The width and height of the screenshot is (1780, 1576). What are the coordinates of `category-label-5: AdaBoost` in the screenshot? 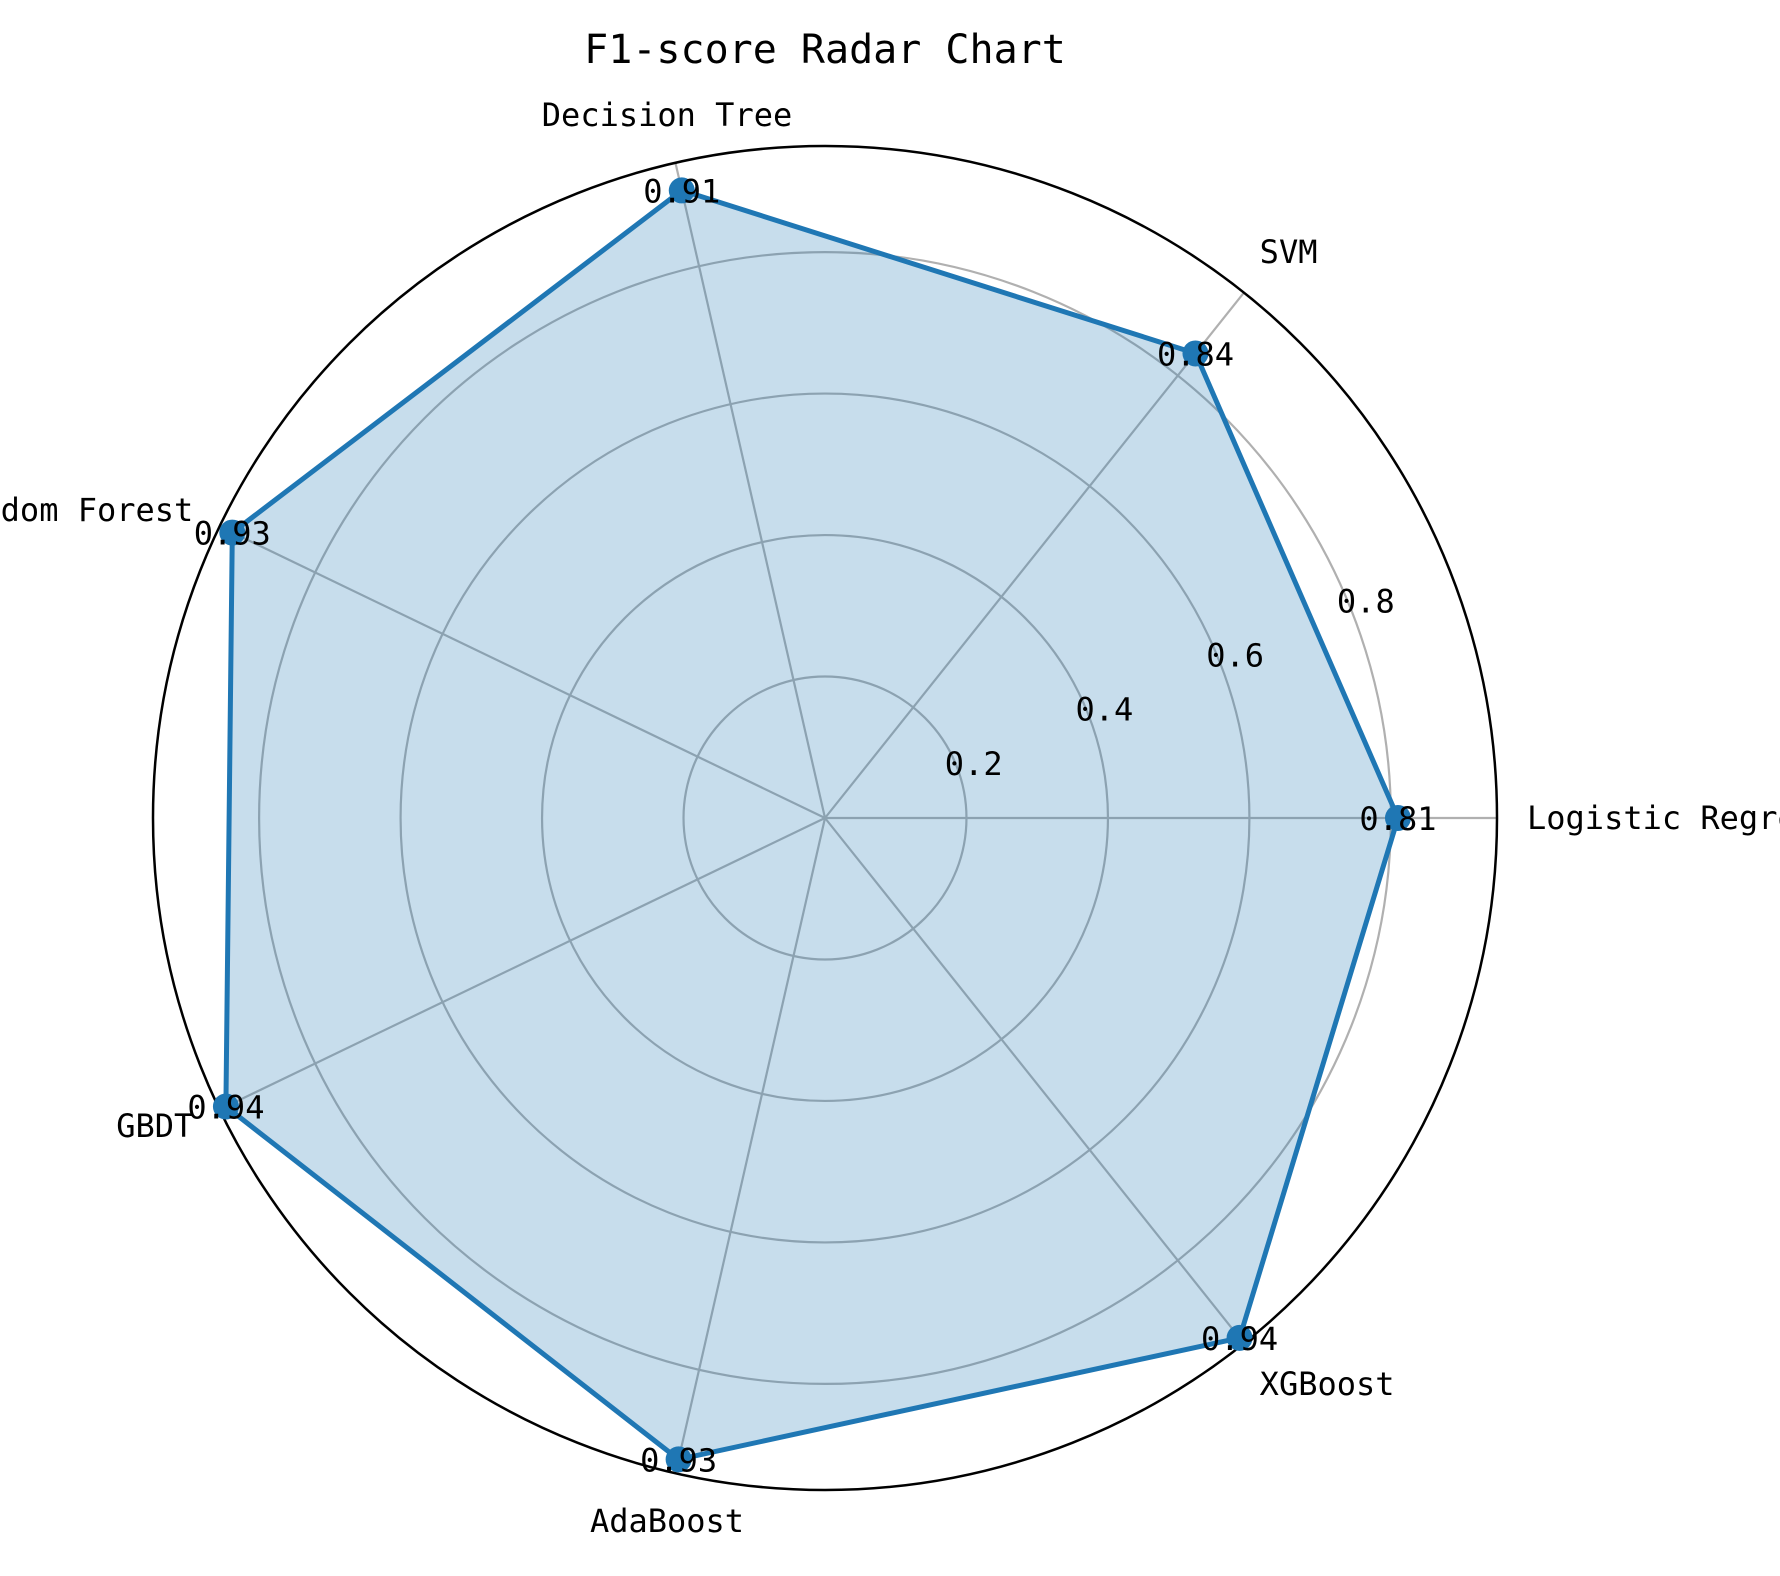 It's located at (667, 1521).